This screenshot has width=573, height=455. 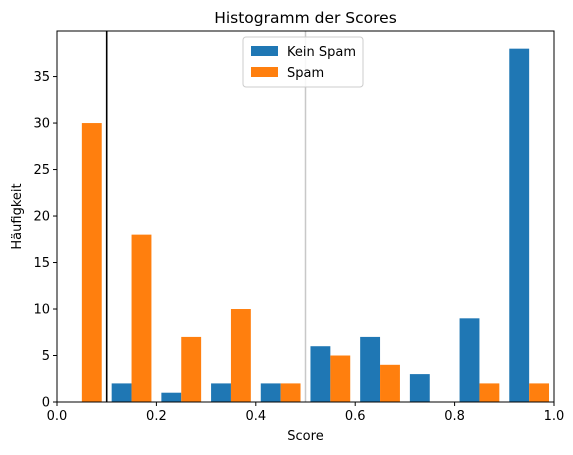 What do you see at coordinates (355, 416) in the screenshot?
I see `x-tick-label: 0.6` at bounding box center [355, 416].